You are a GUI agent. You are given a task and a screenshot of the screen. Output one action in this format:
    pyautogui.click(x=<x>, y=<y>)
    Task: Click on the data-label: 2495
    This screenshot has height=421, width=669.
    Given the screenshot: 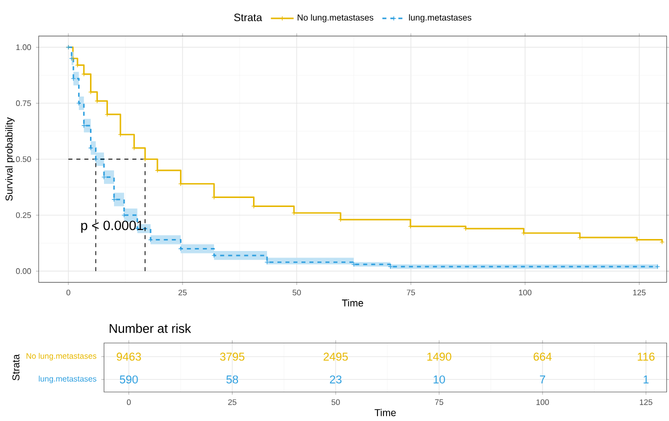 What is the action you would take?
    pyautogui.click(x=336, y=356)
    